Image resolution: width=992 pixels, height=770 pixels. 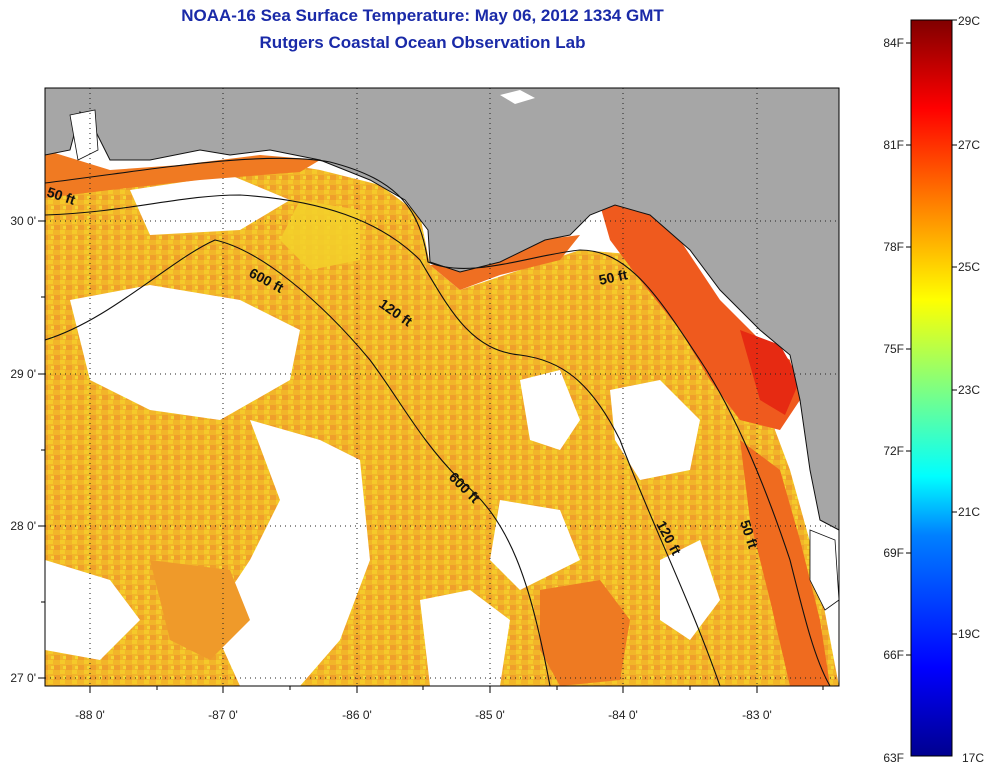 What do you see at coordinates (893, 349) in the screenshot?
I see `colorbar-f-label: 75F` at bounding box center [893, 349].